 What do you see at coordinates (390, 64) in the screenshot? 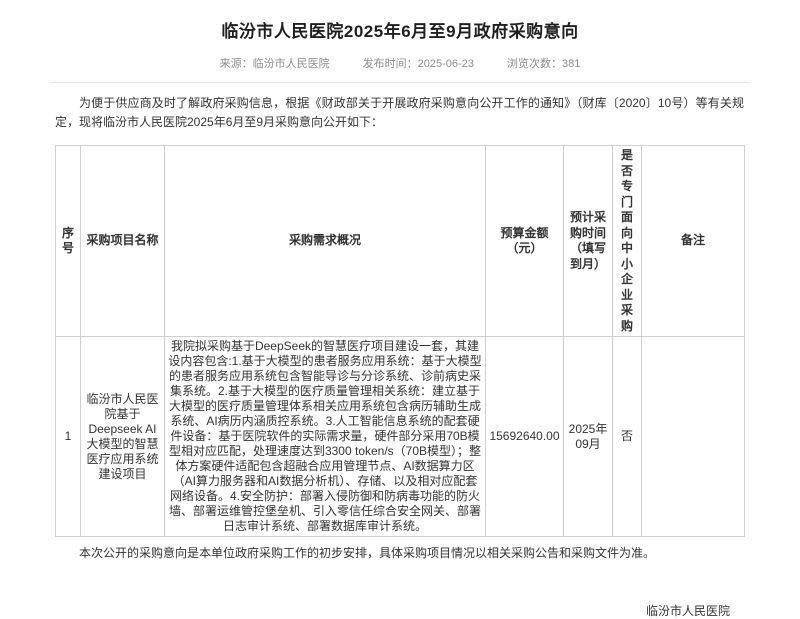
I see `meta-publish-label: 发布时间：` at bounding box center [390, 64].